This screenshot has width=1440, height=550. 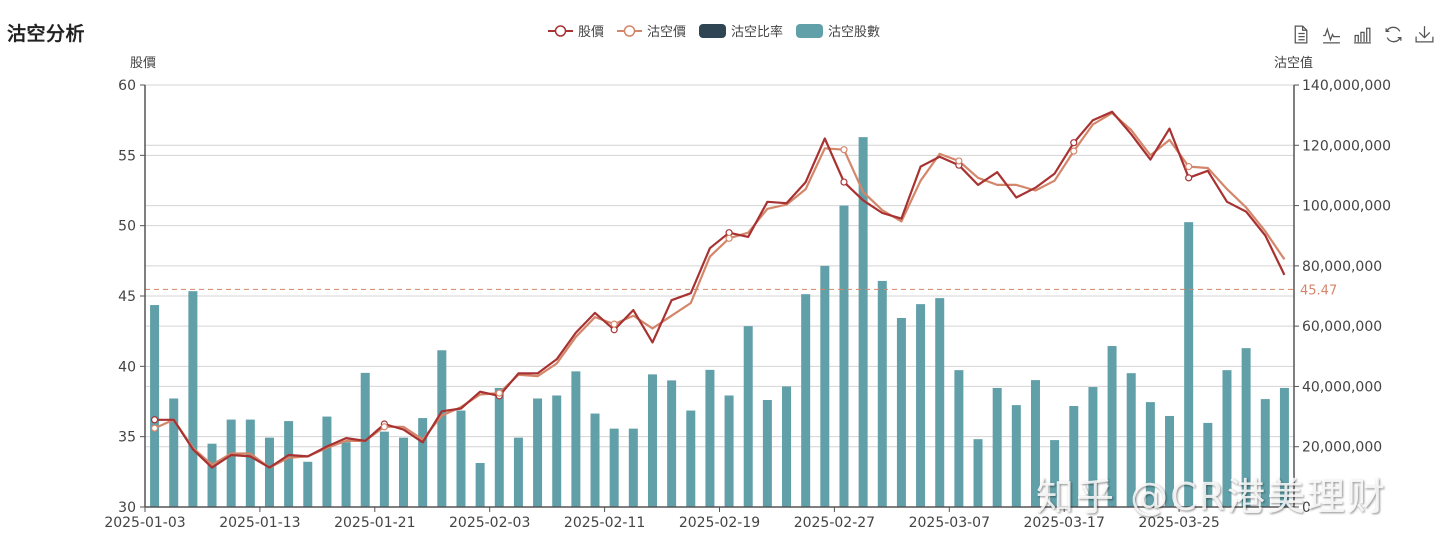 I want to click on download-icon, so click(x=1424, y=34).